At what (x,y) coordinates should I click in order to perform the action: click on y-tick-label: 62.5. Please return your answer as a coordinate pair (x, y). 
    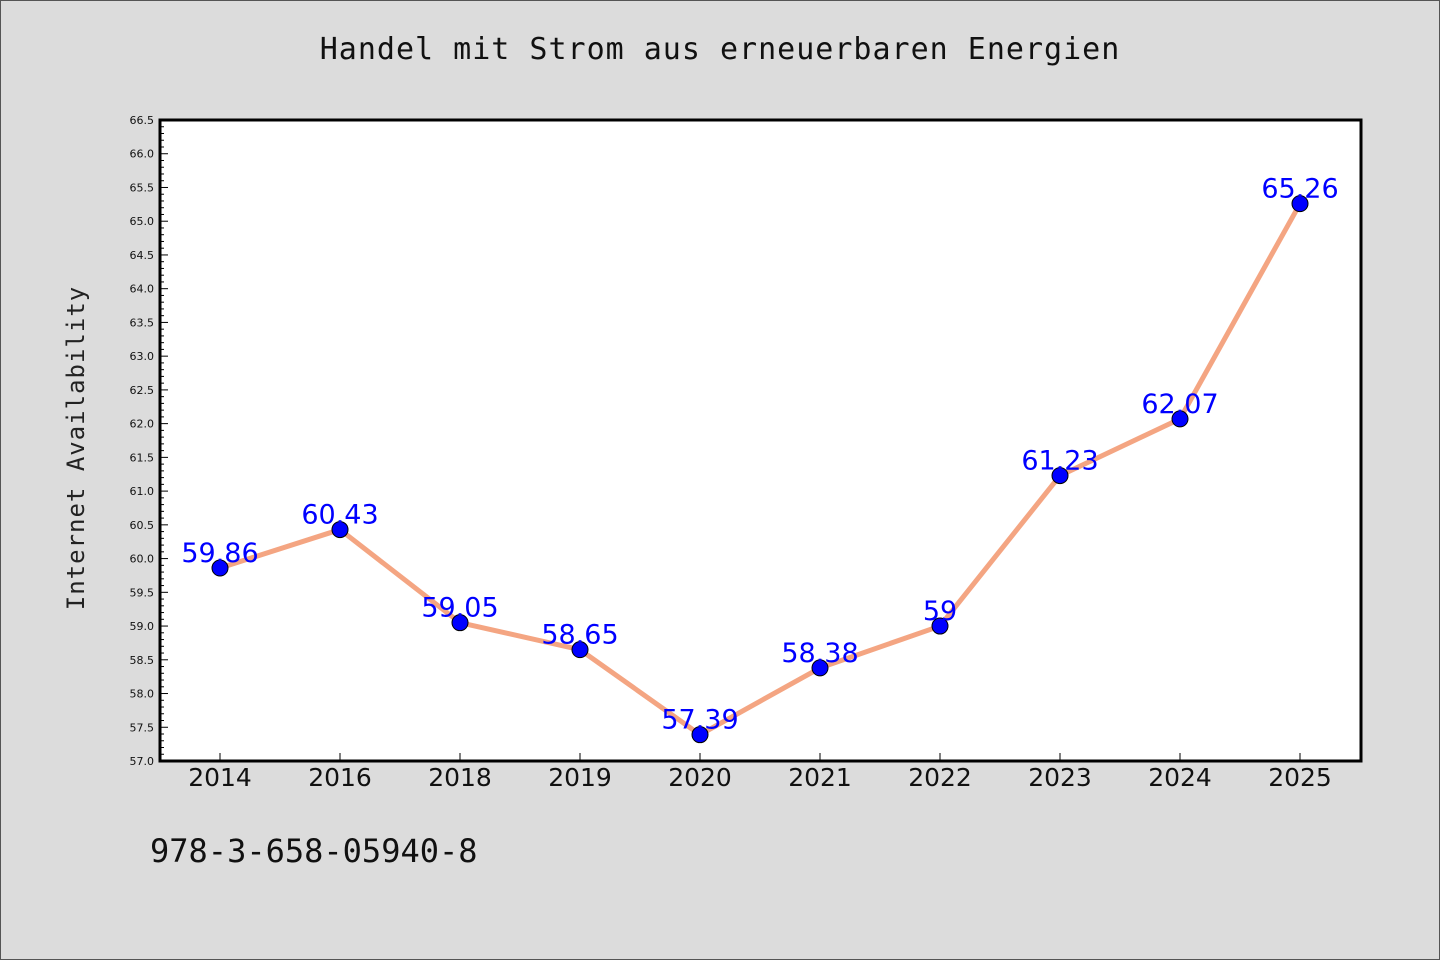
    Looking at the image, I should click on (142, 390).